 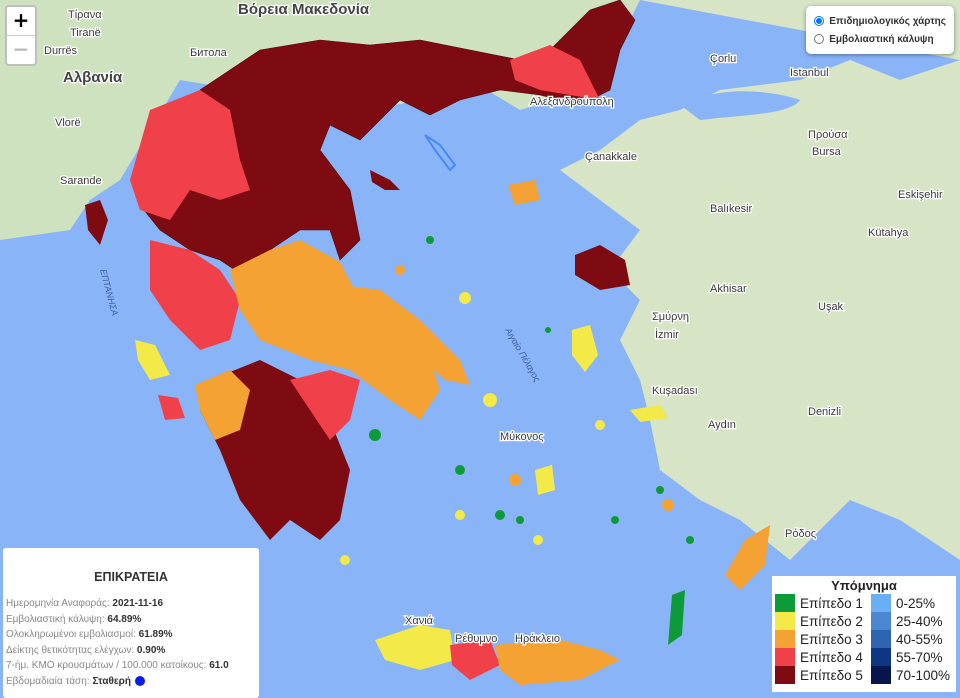 What do you see at coordinates (415, 647) in the screenshot?
I see `island-crete-west` at bounding box center [415, 647].